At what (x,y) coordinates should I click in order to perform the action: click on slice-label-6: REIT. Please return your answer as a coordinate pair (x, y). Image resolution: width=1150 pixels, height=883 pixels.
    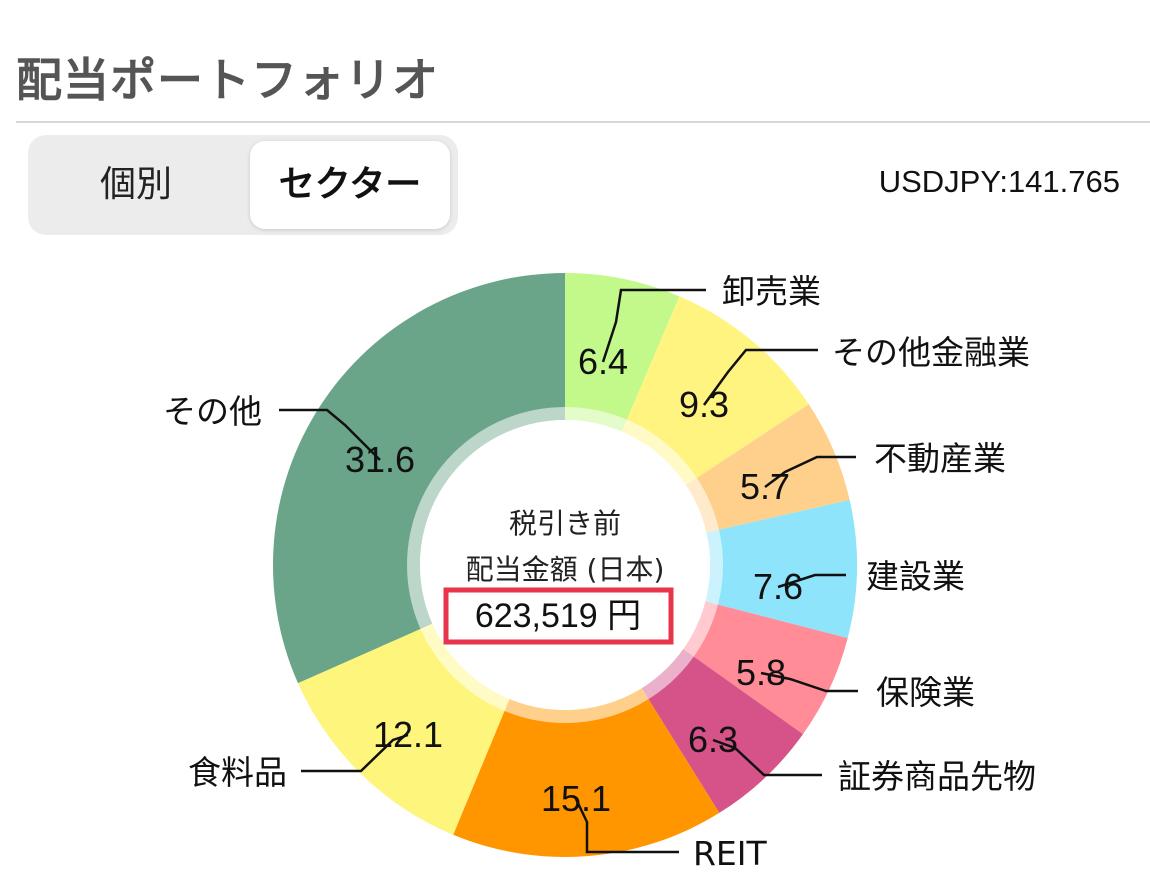
    Looking at the image, I should click on (730, 853).